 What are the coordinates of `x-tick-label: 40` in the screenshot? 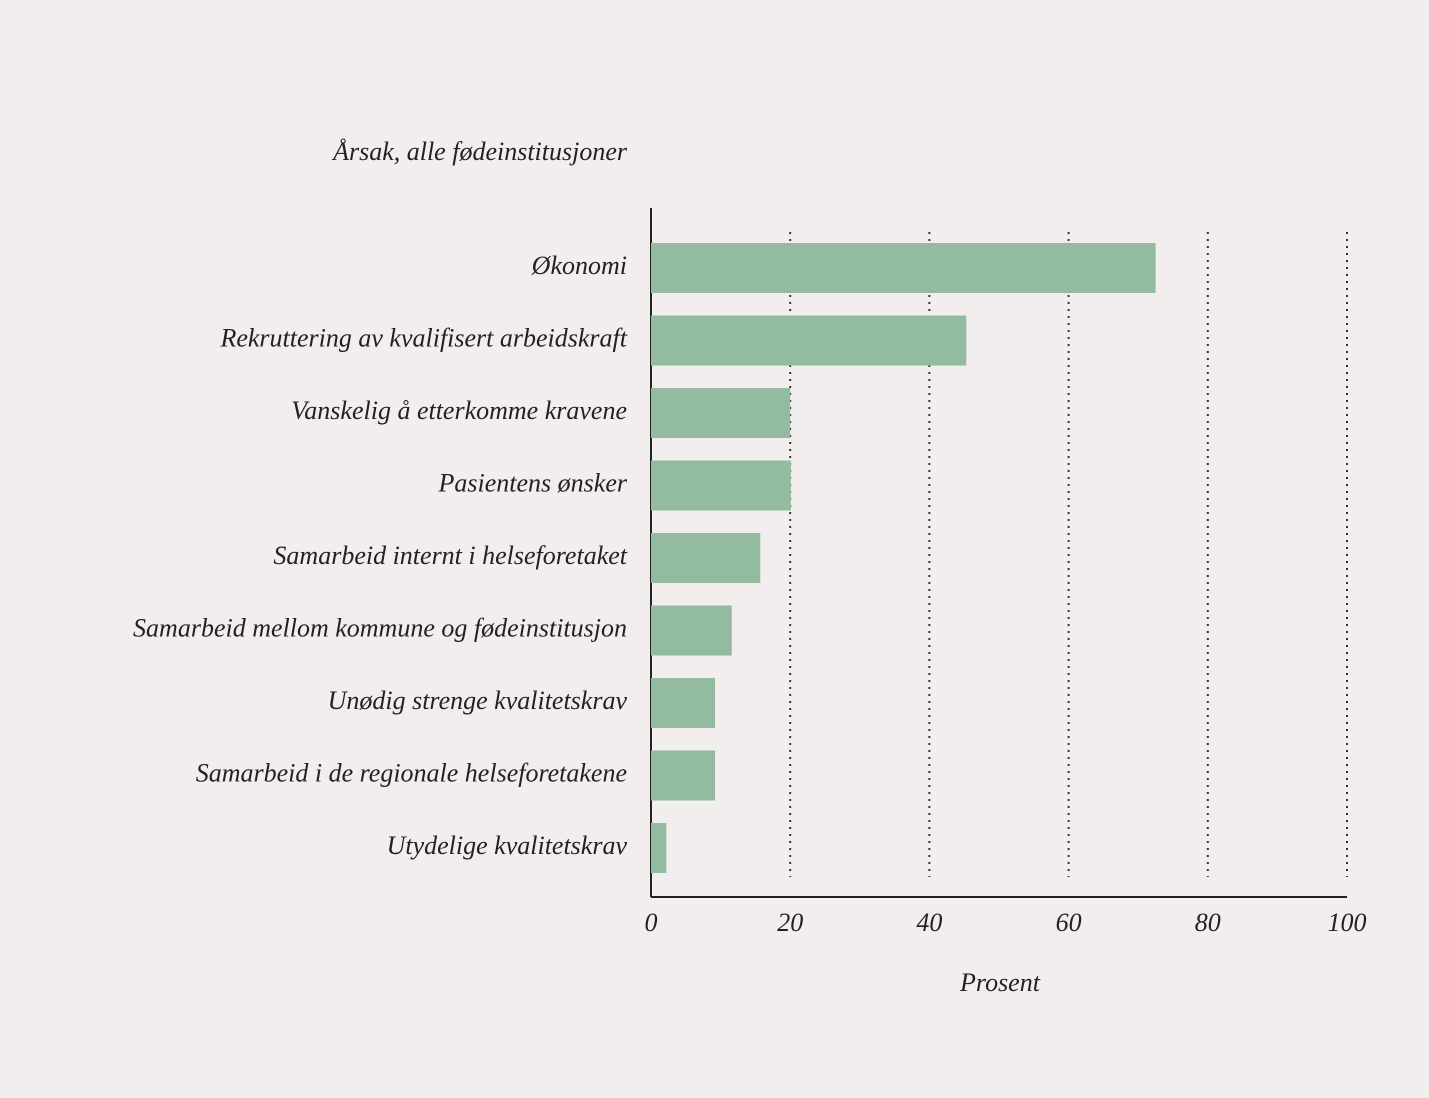 It's located at (929, 922).